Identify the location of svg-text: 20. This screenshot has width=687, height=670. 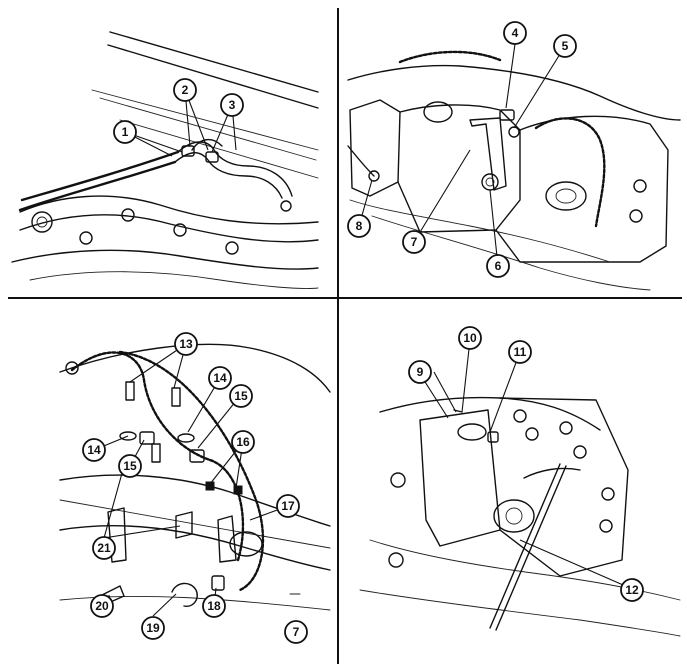
(102, 606).